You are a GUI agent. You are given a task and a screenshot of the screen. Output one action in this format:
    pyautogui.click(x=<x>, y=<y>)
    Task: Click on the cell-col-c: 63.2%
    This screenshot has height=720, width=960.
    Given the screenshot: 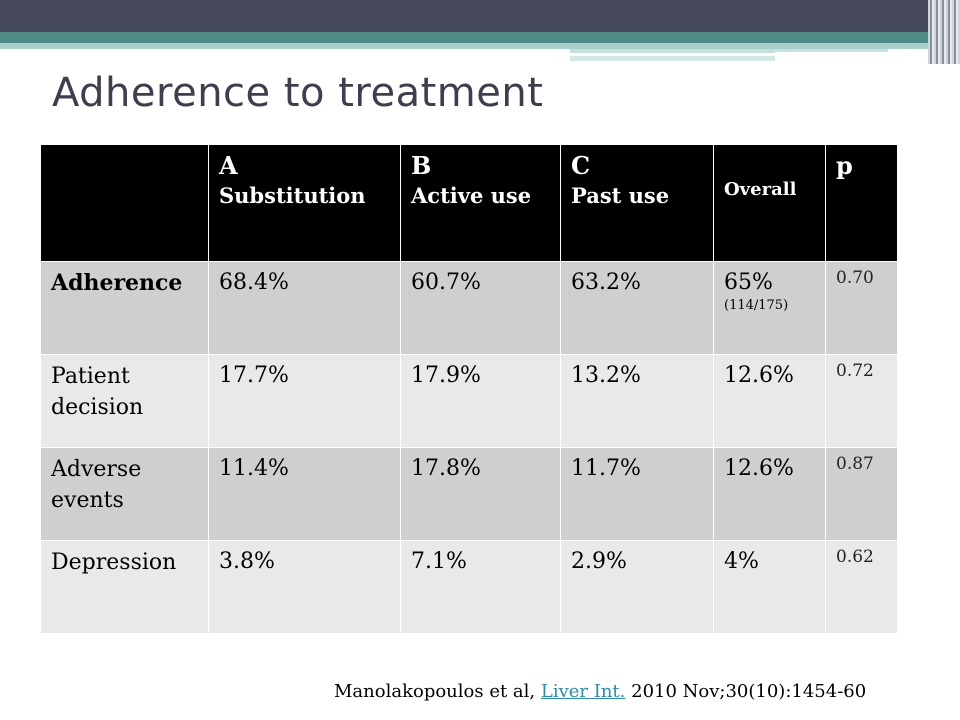 What is the action you would take?
    pyautogui.click(x=637, y=308)
    